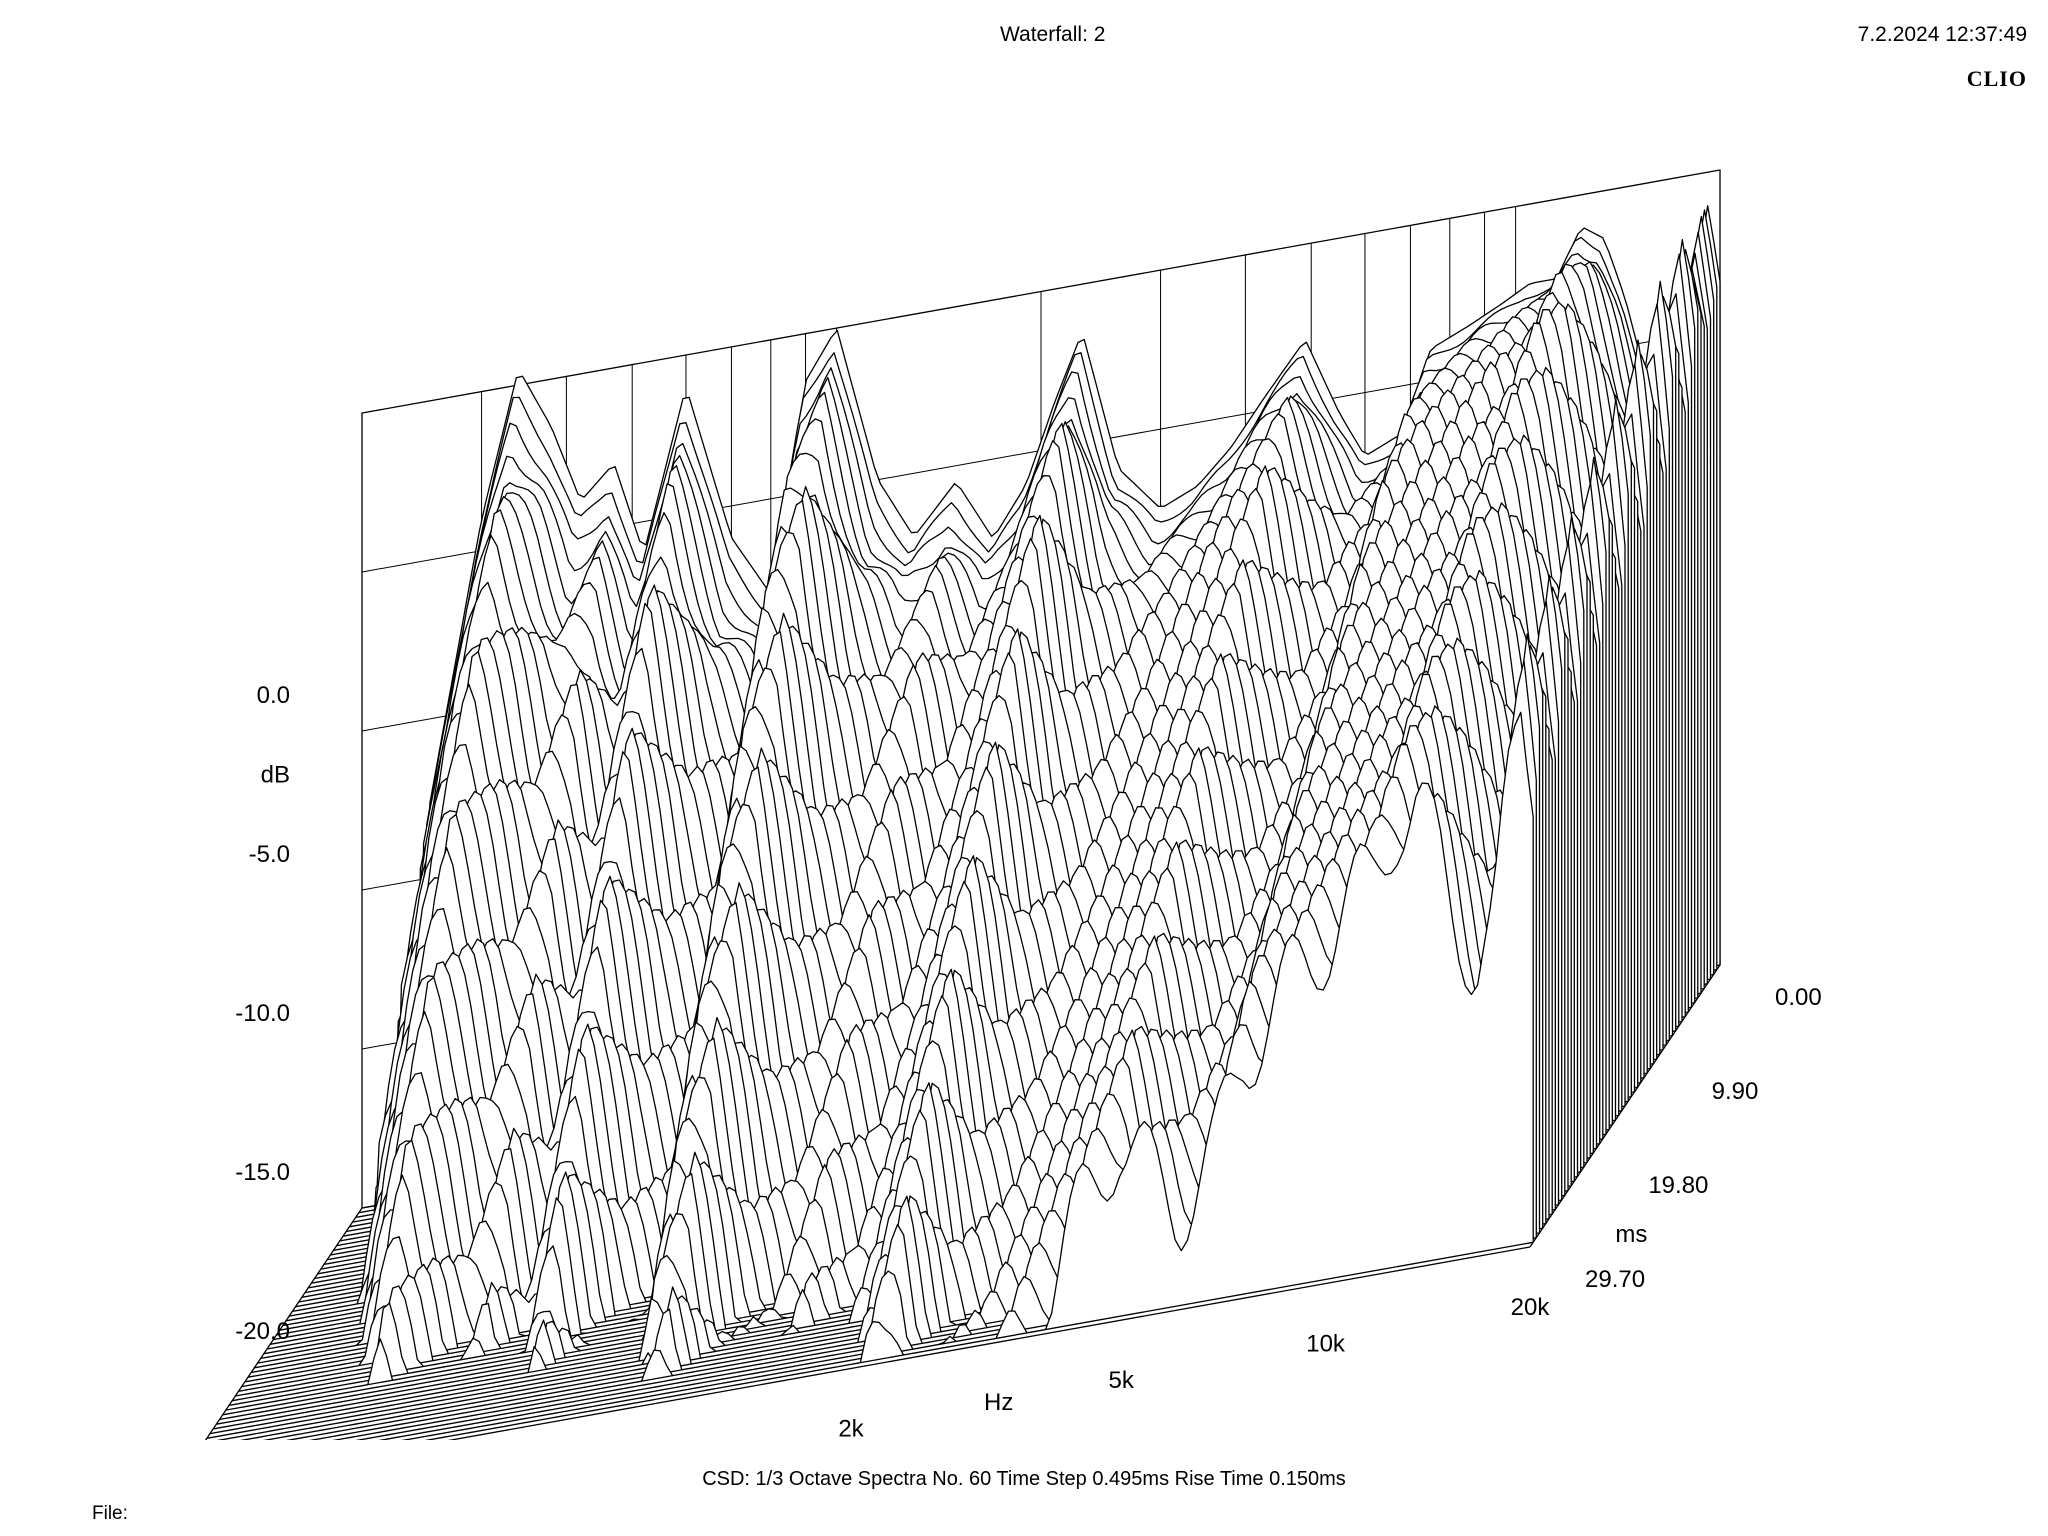 This screenshot has height=1536, width=2048. Describe the element at coordinates (1798, 997) in the screenshot. I see `z-tick-label: 0.00` at that location.